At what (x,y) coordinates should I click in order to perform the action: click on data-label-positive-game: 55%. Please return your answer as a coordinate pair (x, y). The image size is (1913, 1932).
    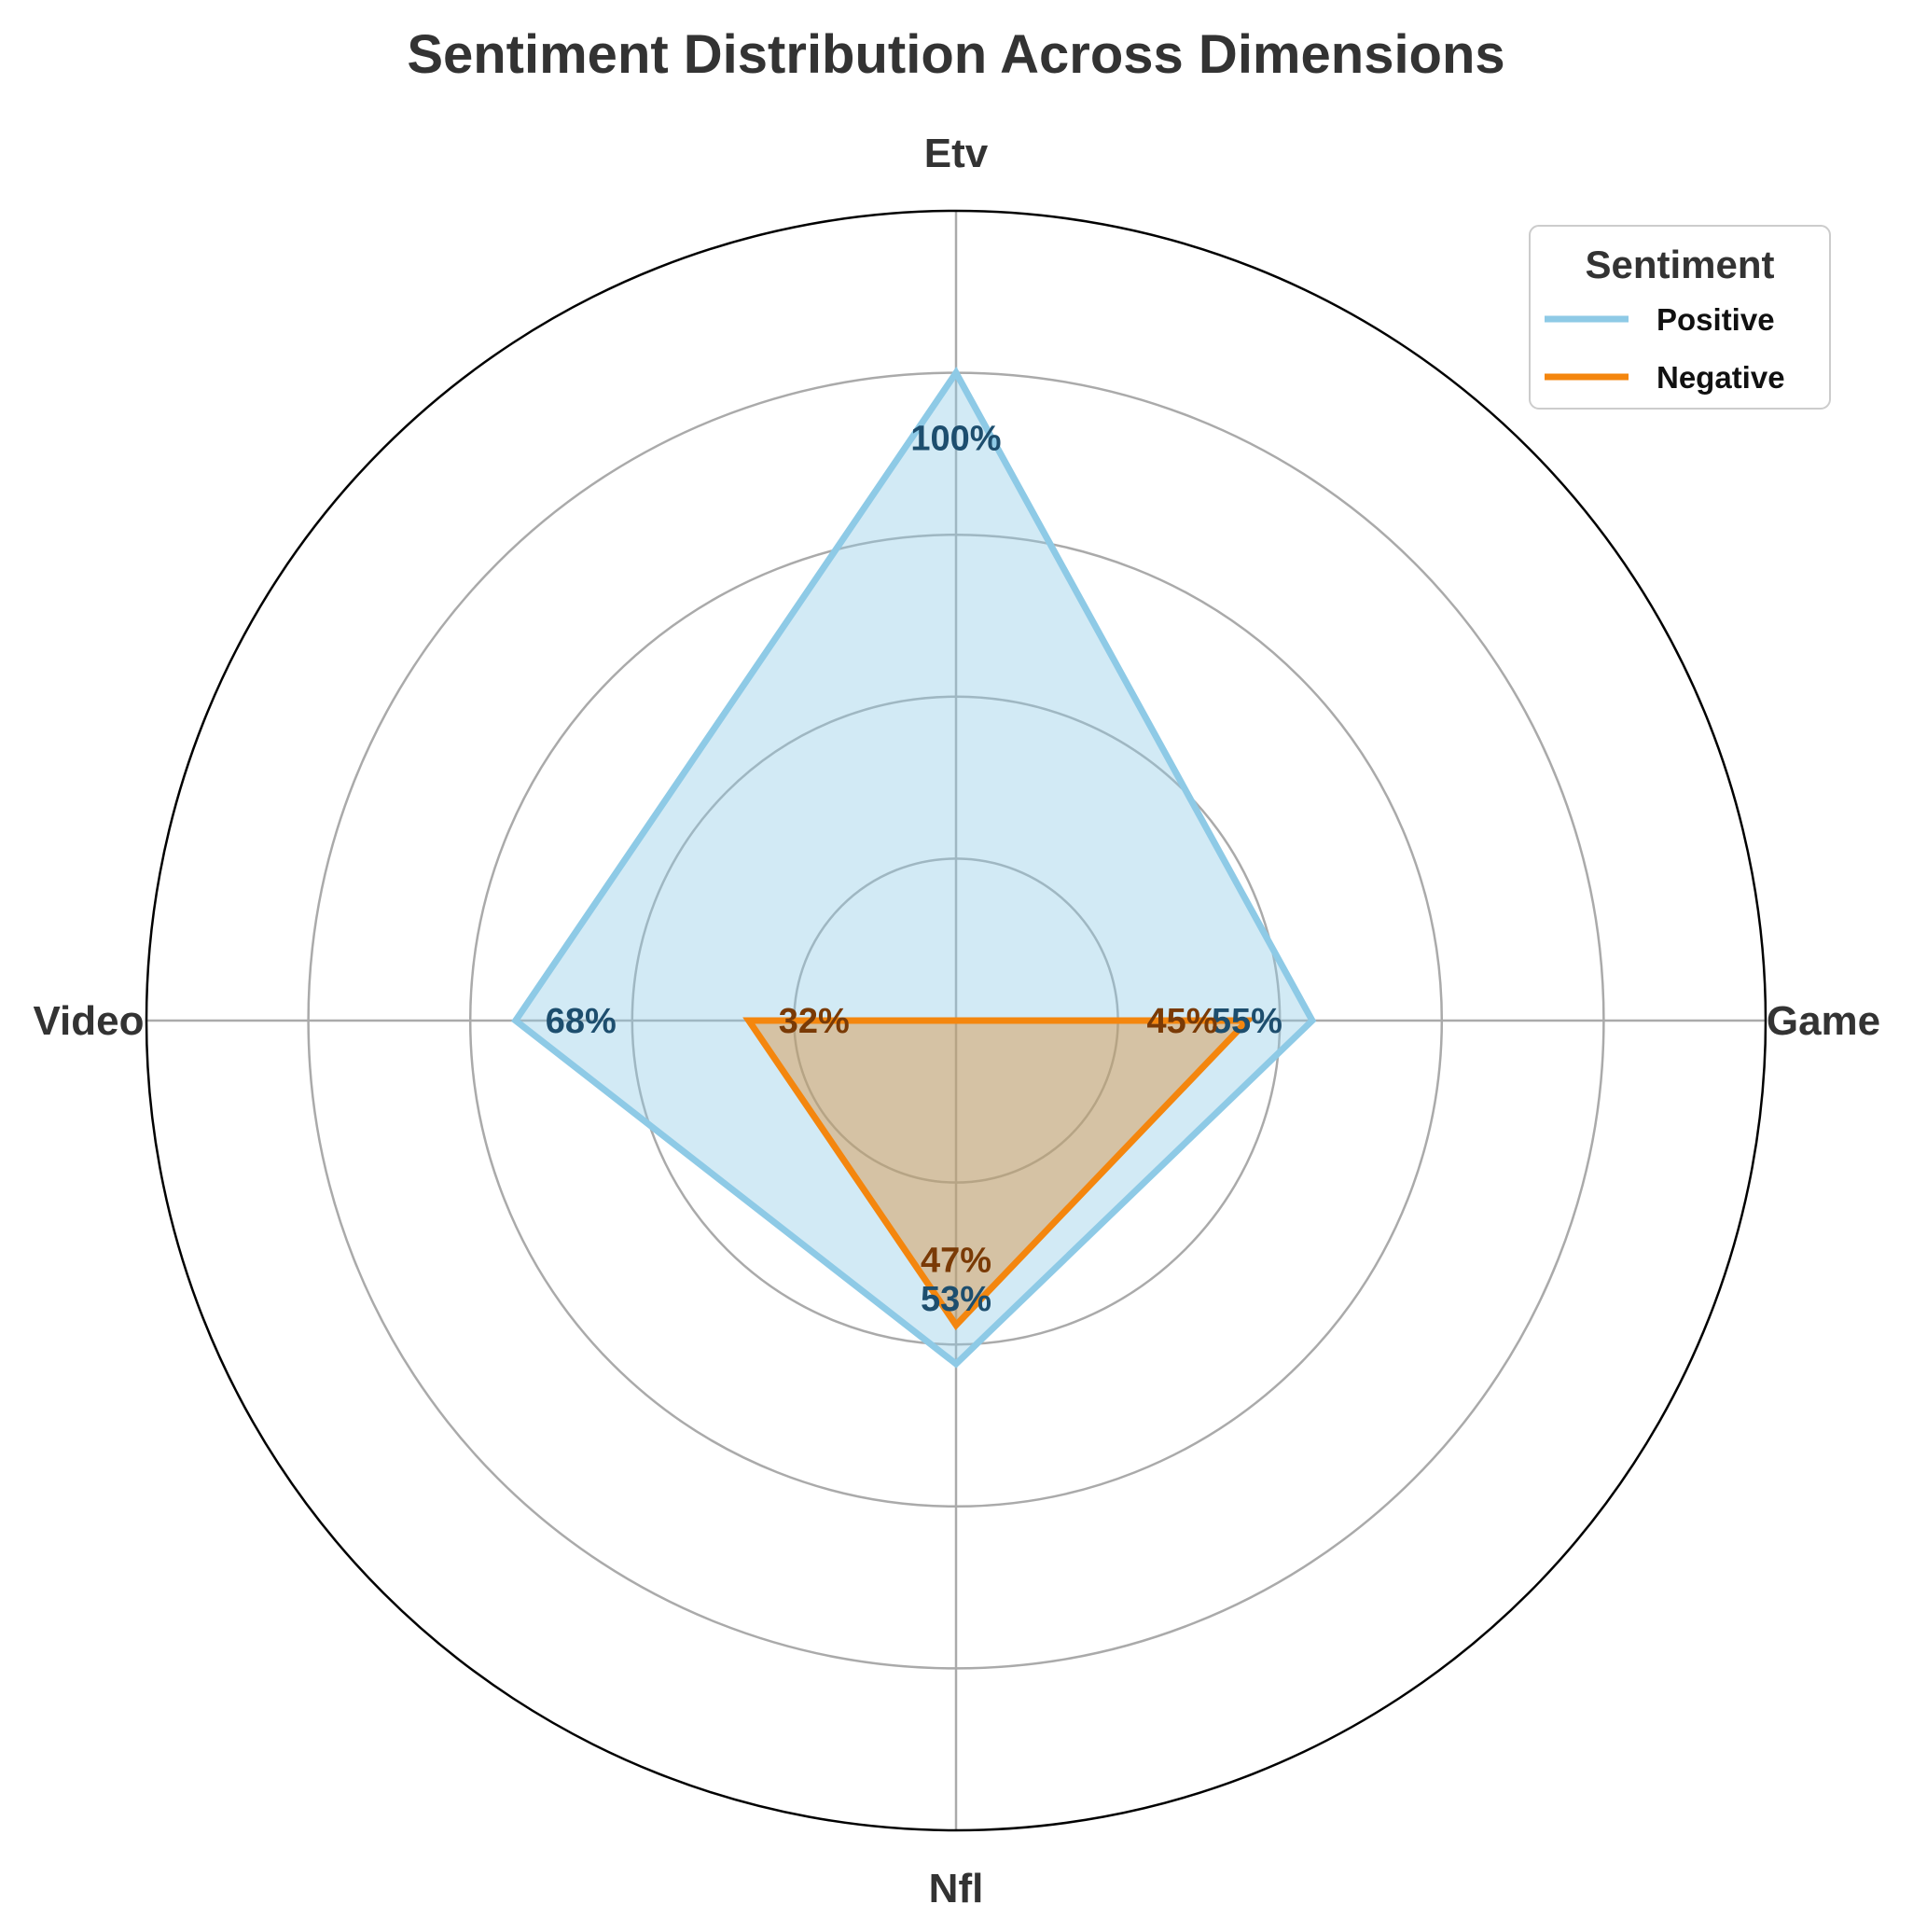
    Looking at the image, I should click on (1247, 1022).